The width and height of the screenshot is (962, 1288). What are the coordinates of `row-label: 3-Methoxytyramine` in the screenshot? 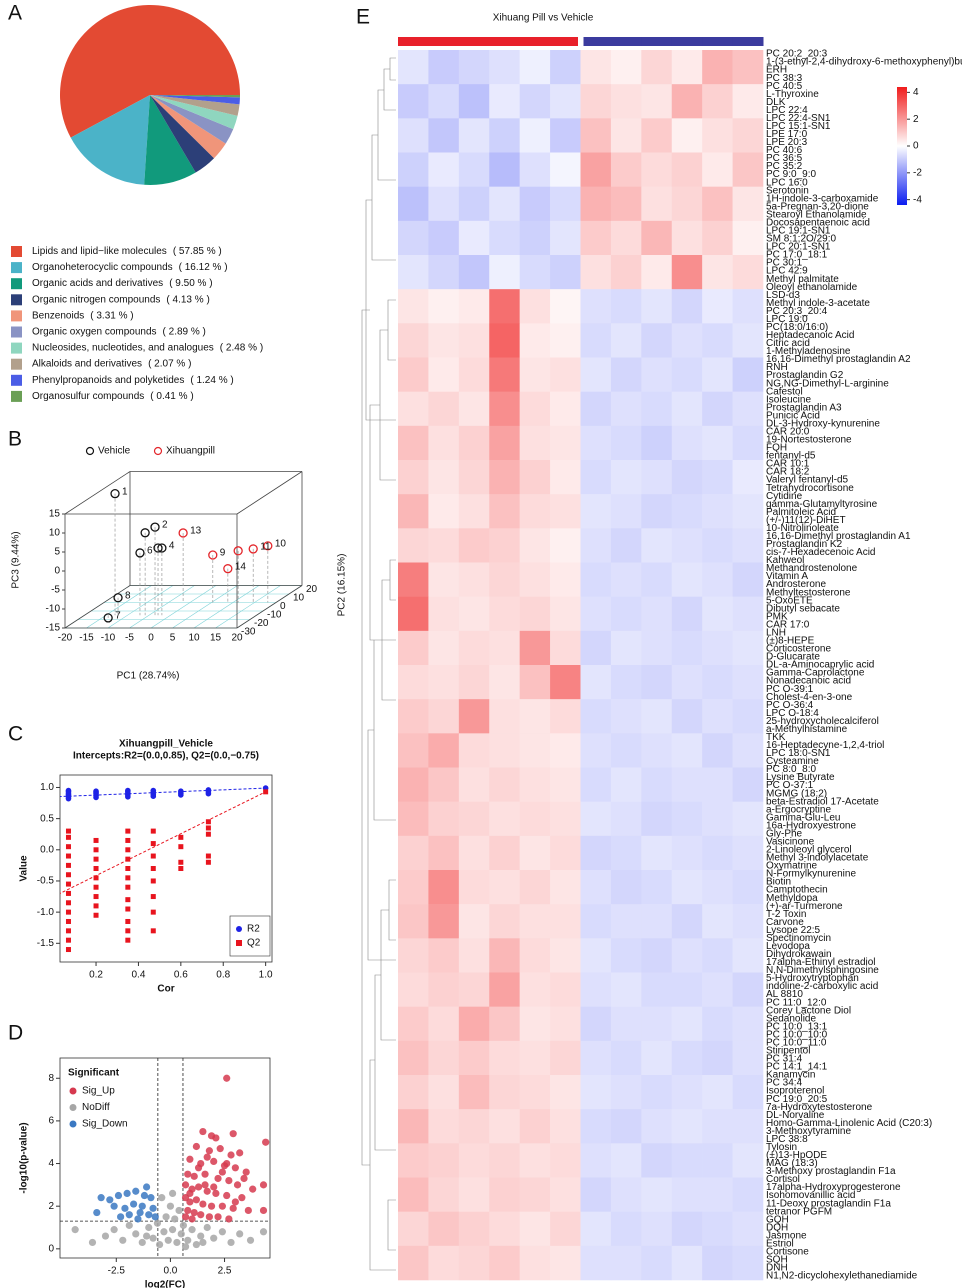 It's located at (808, 1131).